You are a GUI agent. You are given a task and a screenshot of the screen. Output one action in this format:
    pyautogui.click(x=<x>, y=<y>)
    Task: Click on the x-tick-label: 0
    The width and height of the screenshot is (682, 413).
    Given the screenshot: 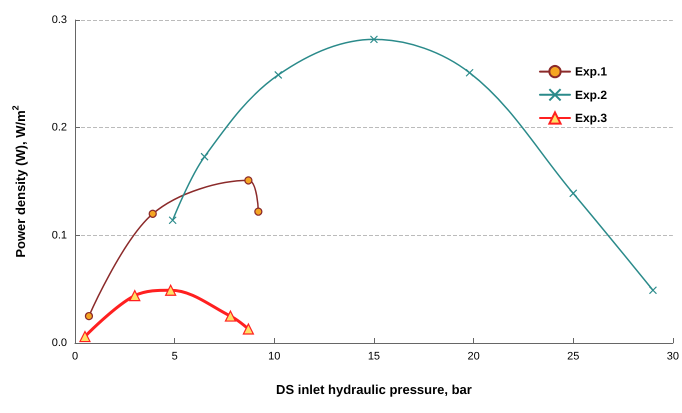 What is the action you would take?
    pyautogui.click(x=75, y=356)
    